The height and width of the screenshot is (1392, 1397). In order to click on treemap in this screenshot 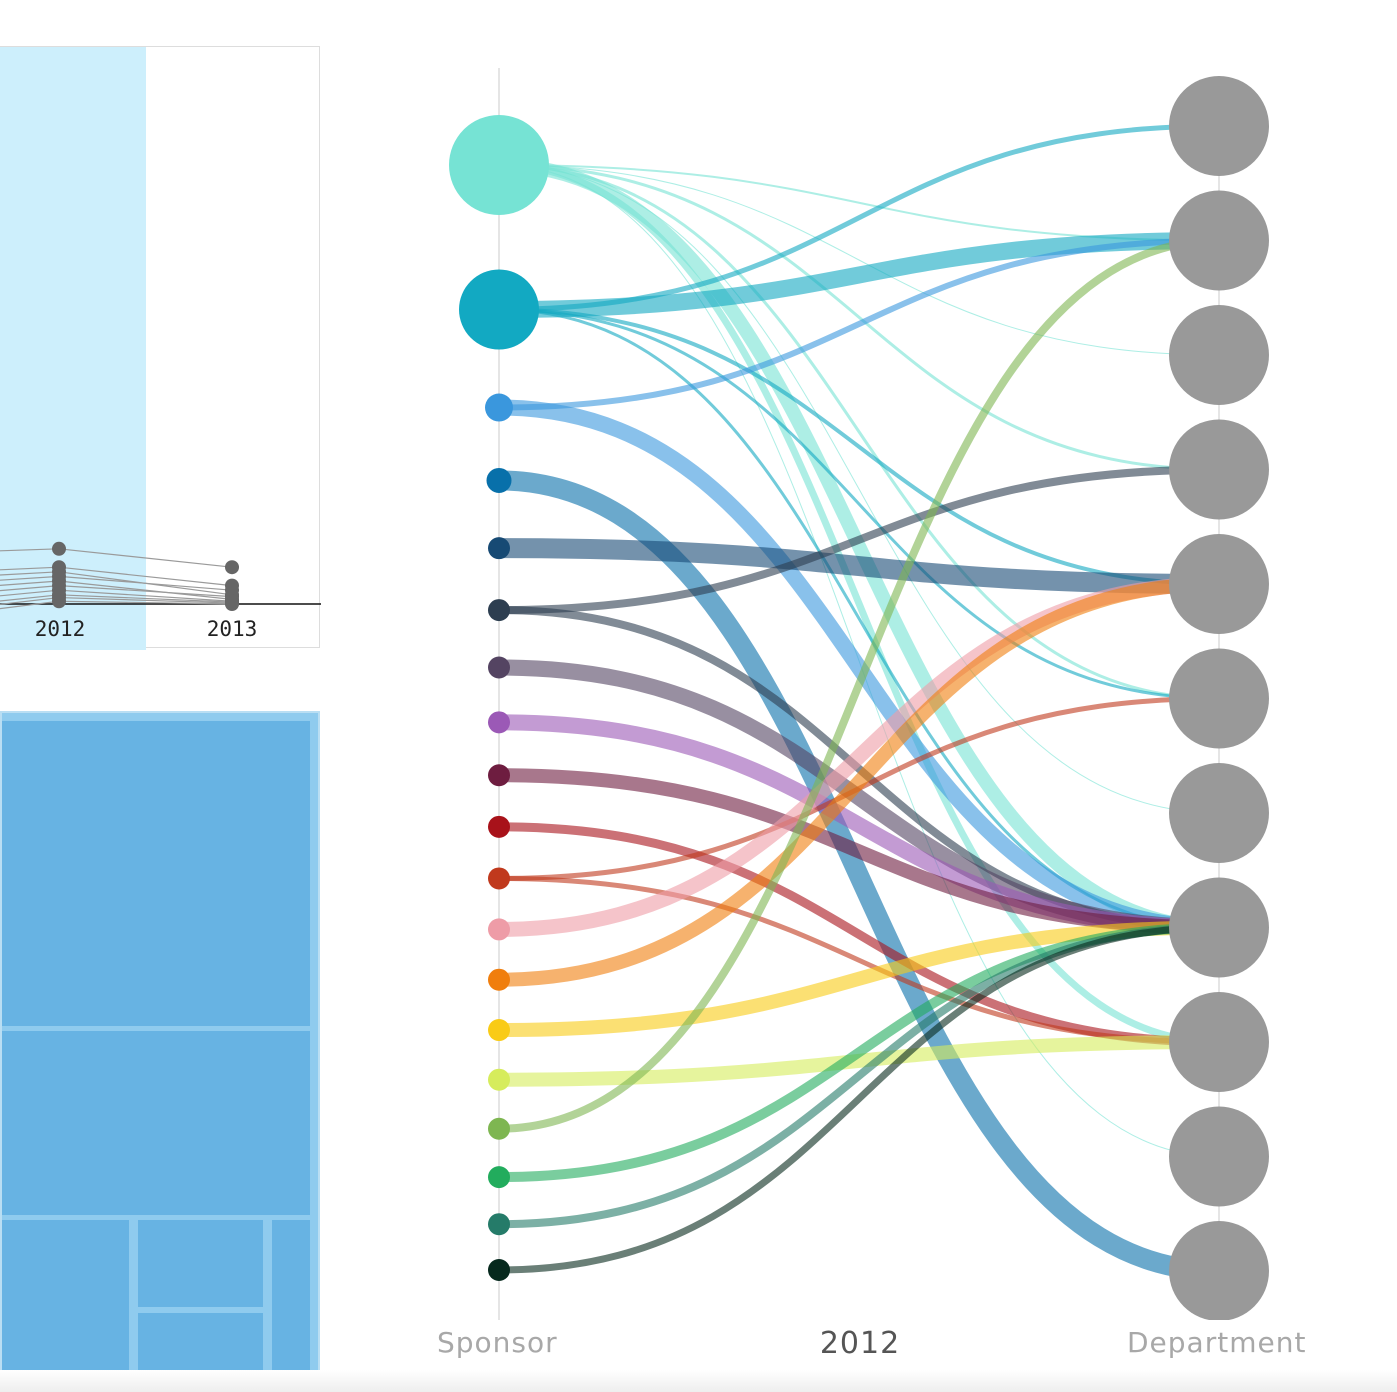, I will do `click(160, 1048)`.